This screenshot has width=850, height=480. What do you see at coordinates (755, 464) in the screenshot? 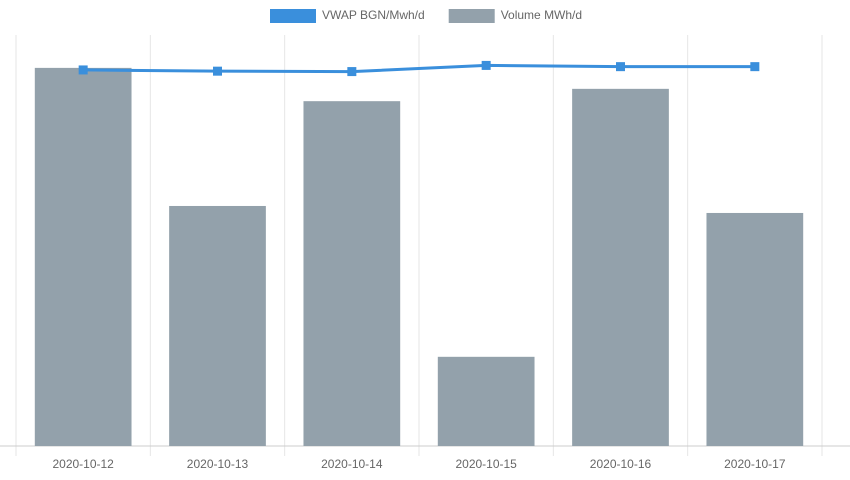
I see `x-tick-label: 2020-10-17` at bounding box center [755, 464].